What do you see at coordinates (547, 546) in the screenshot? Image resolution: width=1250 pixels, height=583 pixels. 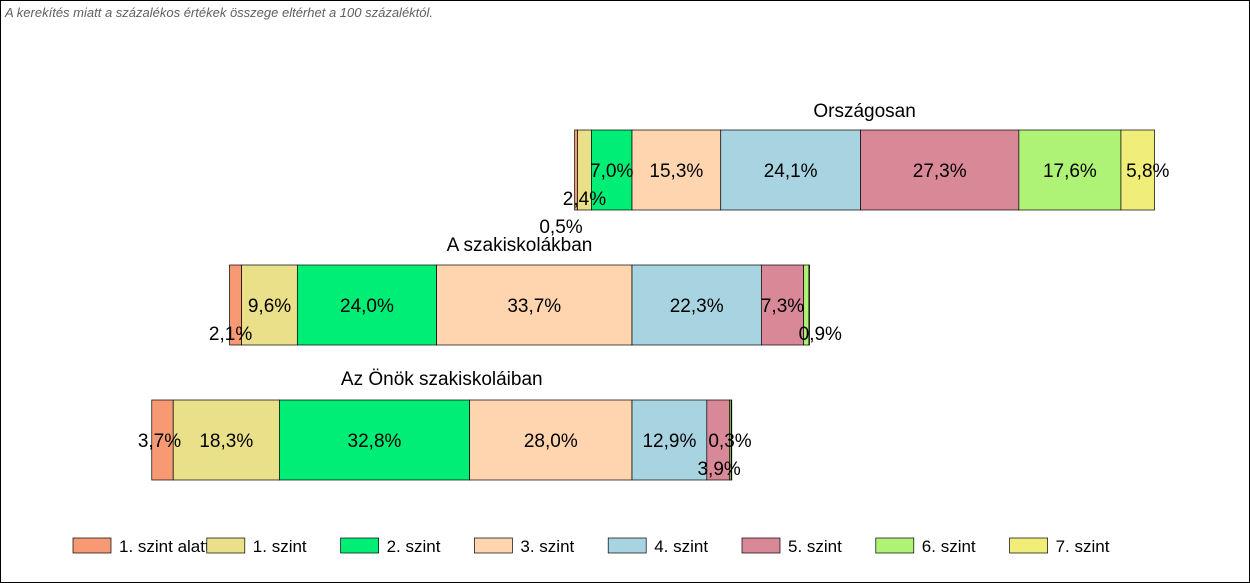 I see `legend-label: 3. szint` at bounding box center [547, 546].